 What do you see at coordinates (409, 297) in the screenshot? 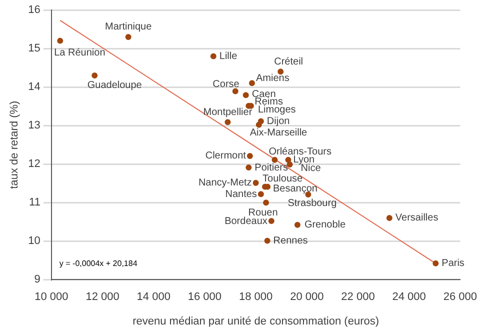
I see `x-tick-label: 24 000` at bounding box center [409, 297].